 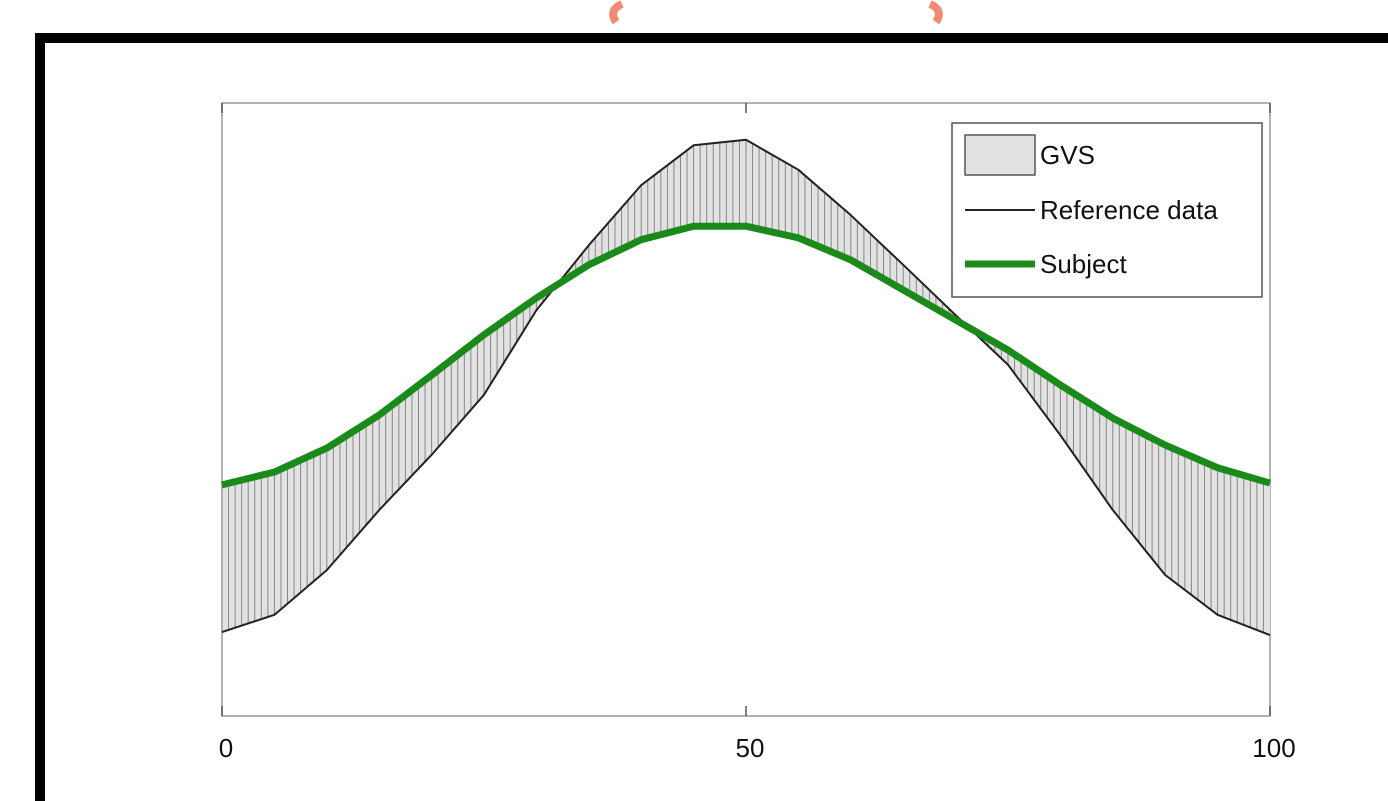 I want to click on legend-swatch, so click(x=1000, y=155).